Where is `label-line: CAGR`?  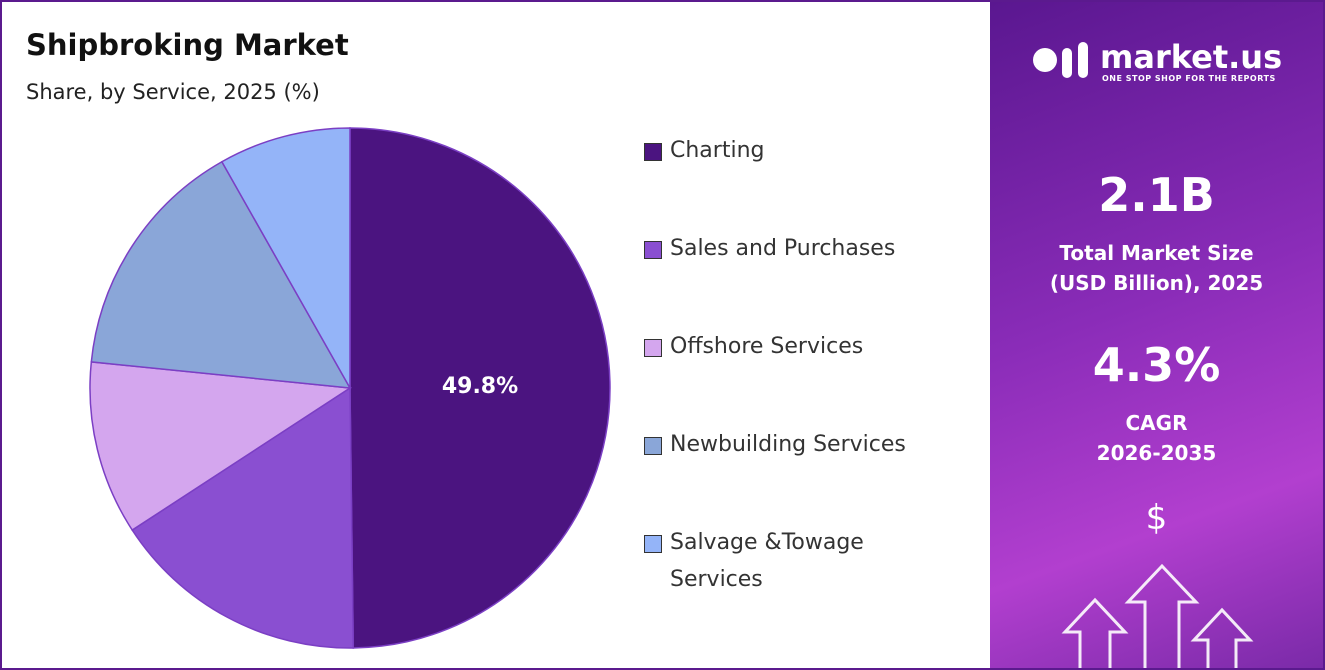
label-line: CAGR is located at coordinates (1156, 423).